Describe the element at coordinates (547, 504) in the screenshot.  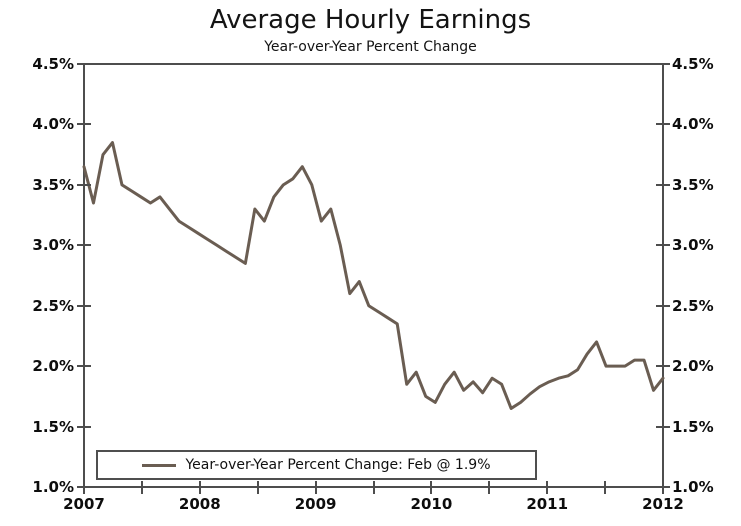
I see `x-tick-label: 2011` at that location.